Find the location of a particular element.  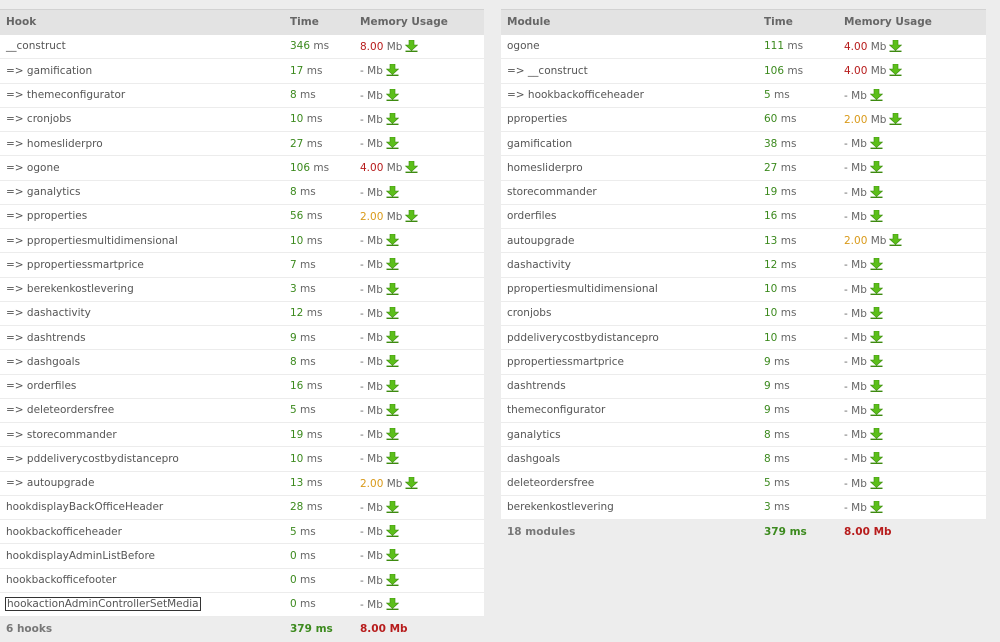

hook-row: hookbackofficefooter 0 ms - Mb is located at coordinates (242, 580).